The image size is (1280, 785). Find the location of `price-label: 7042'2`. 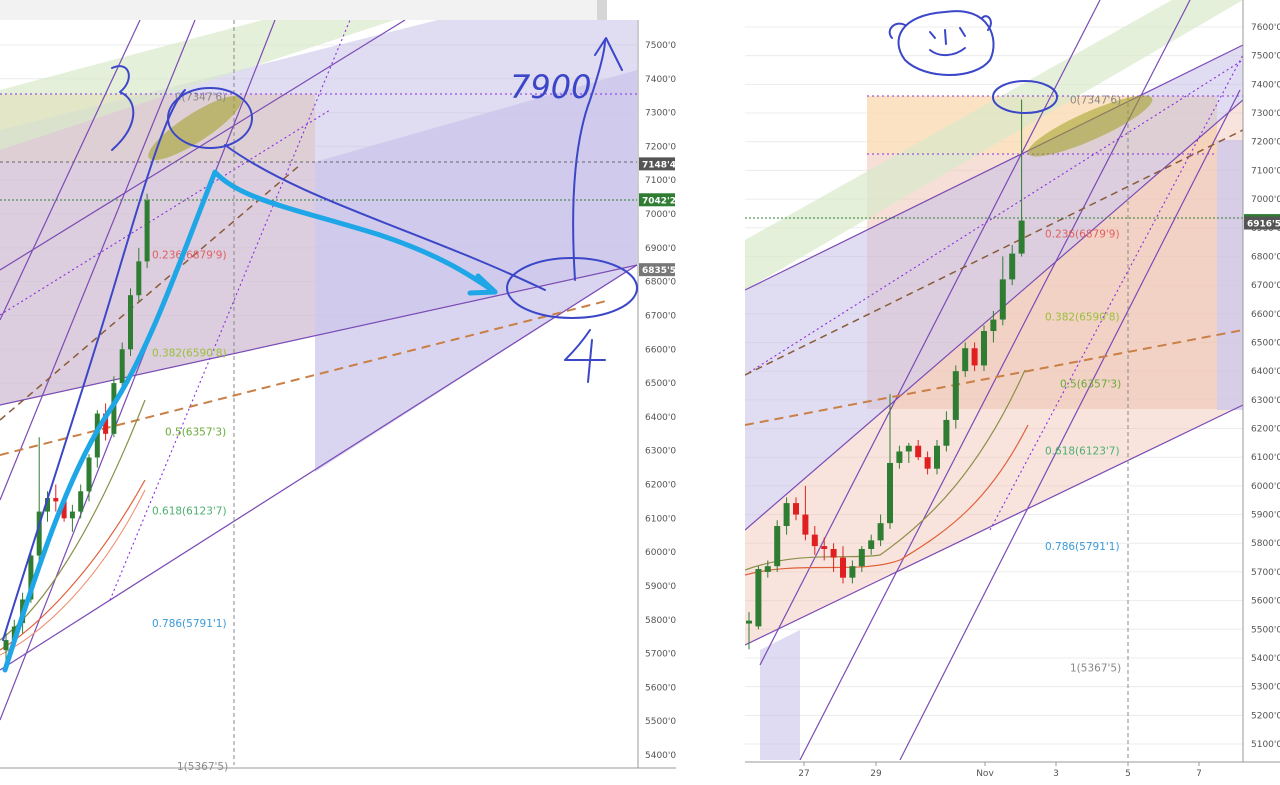

price-label: 7042'2 is located at coordinates (657, 200).